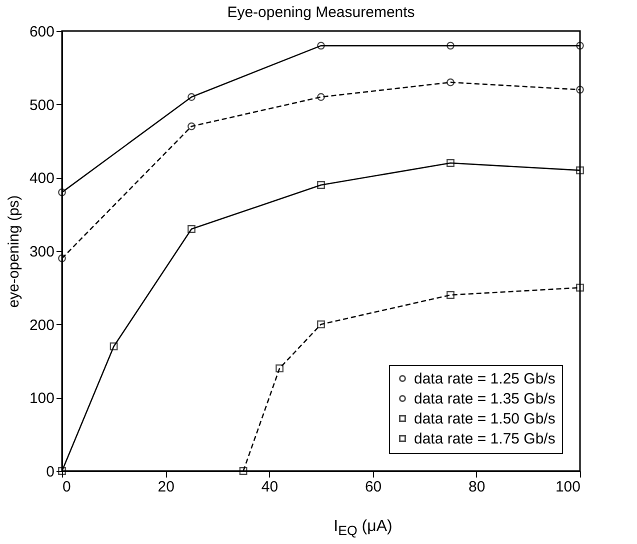 The width and height of the screenshot is (637, 544). What do you see at coordinates (567, 487) in the screenshot?
I see `x-tick-label: 100` at bounding box center [567, 487].